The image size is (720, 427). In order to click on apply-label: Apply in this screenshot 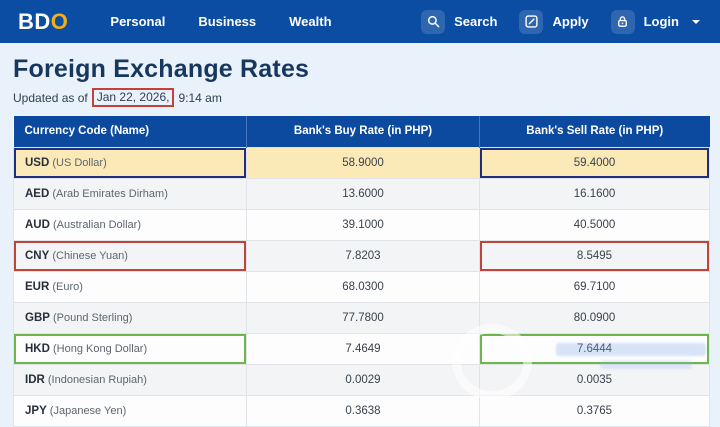, I will do `click(570, 21)`.